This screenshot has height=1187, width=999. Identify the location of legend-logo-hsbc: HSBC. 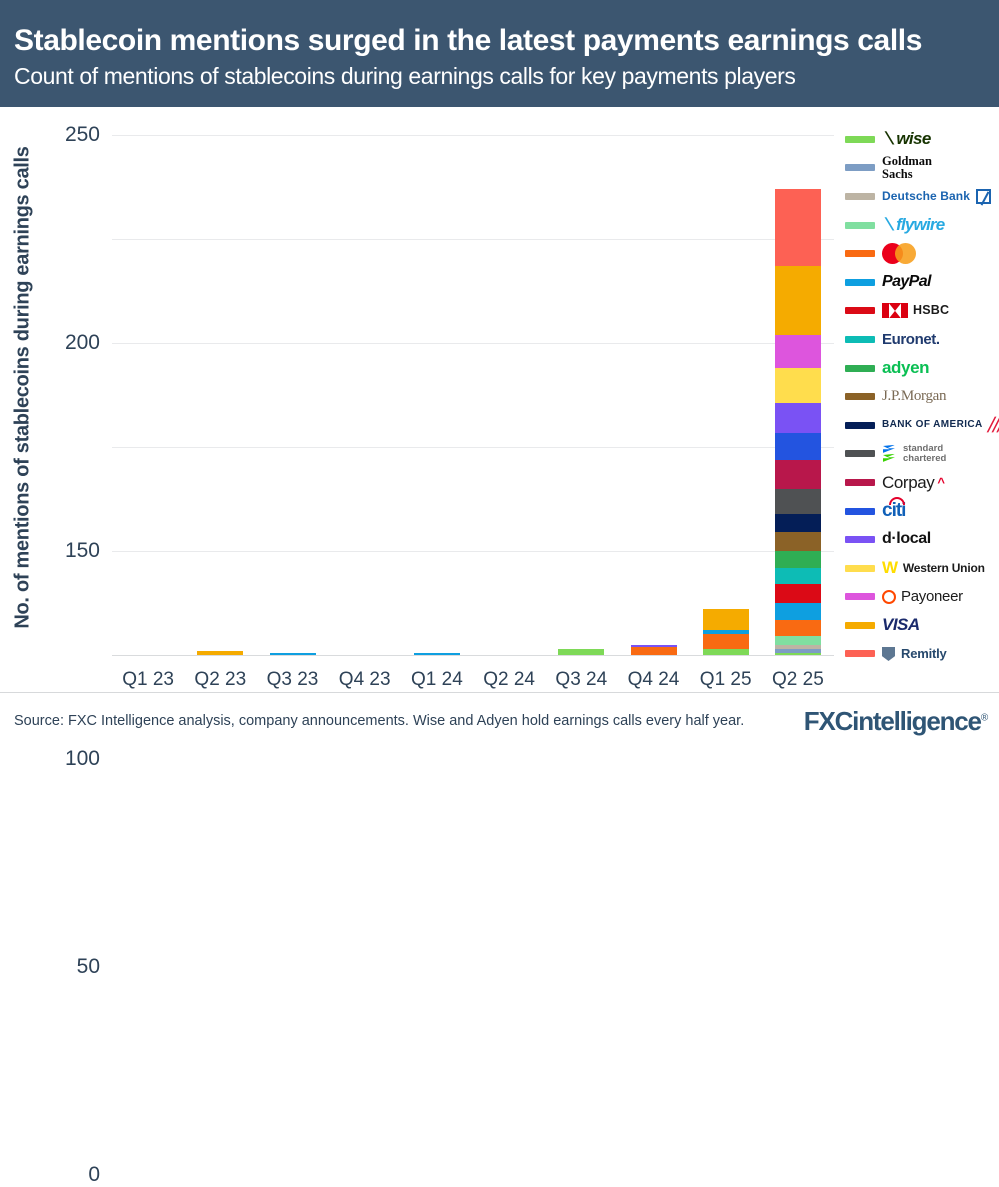
(915, 311).